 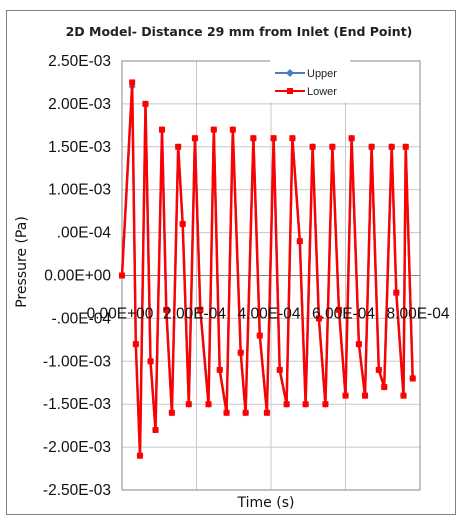 I want to click on x-tick-labels: 0.00E+00 2.00E-04 4.00E-04 6.00E-04 8.00E-04, so click(x=268, y=314).